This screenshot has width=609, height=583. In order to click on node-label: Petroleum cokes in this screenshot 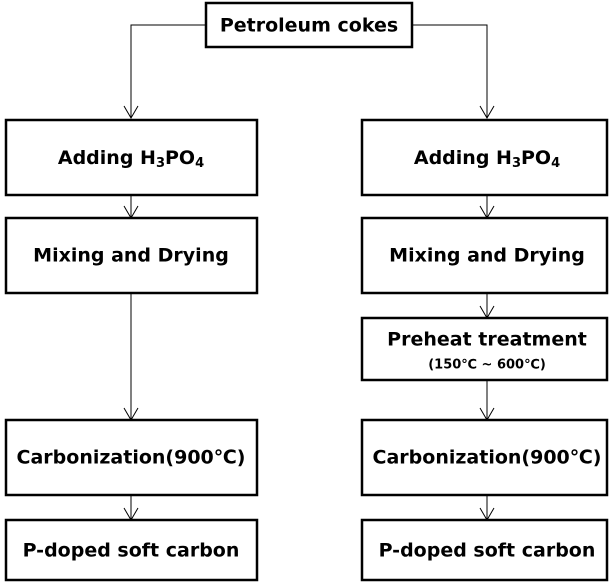, I will do `click(309, 26)`.